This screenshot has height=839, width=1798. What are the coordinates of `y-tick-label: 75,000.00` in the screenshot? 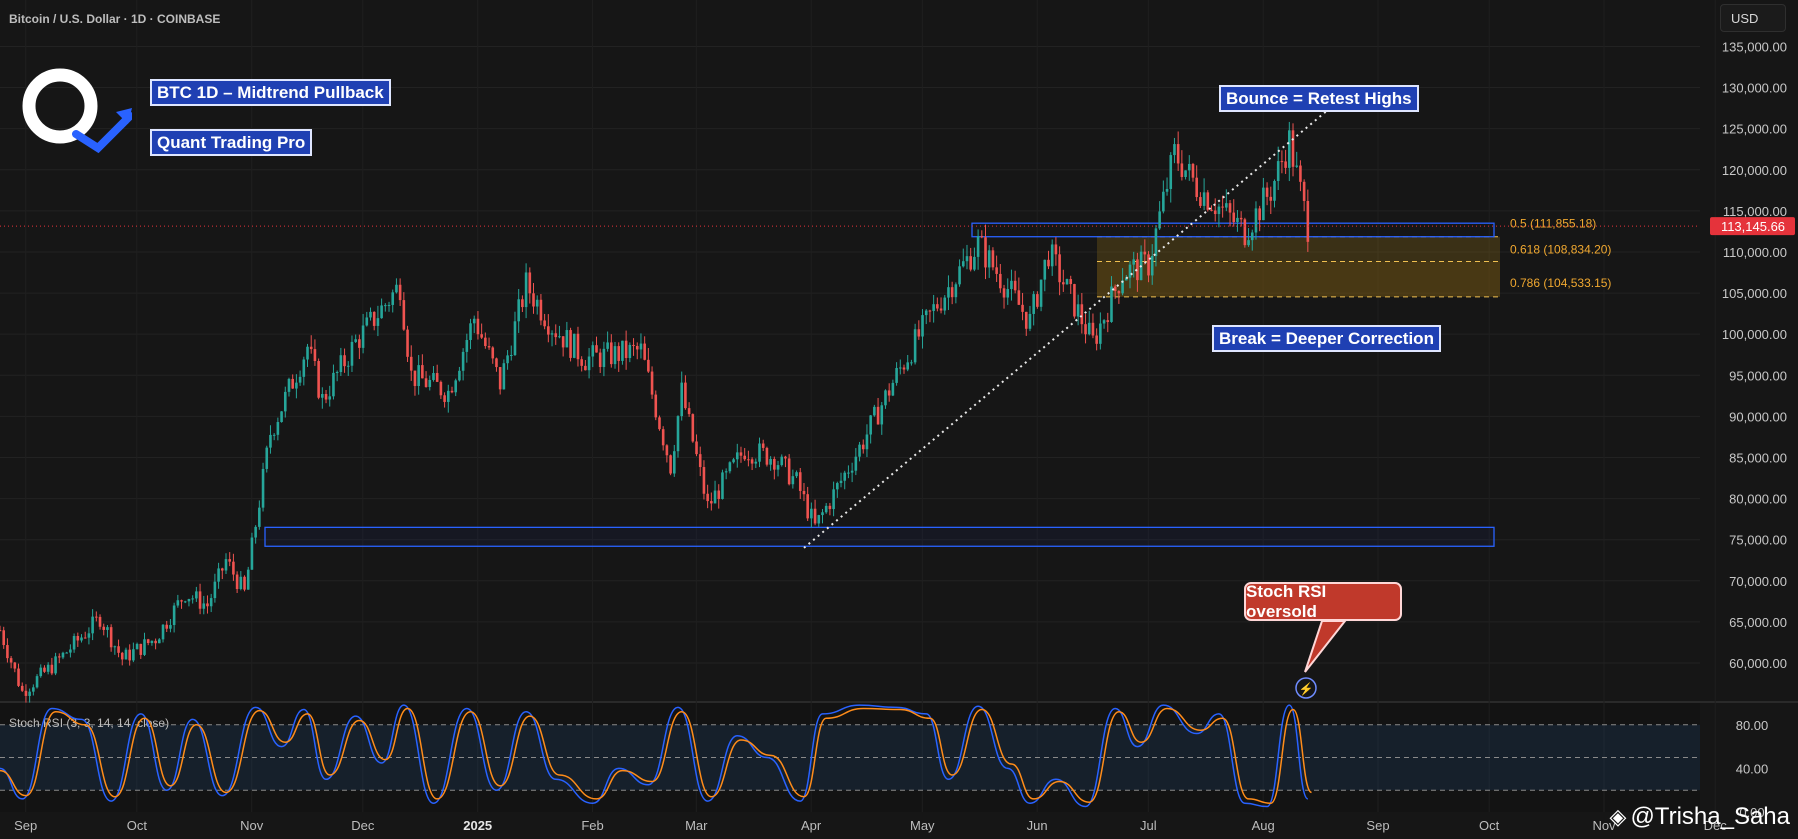 It's located at (1758, 540).